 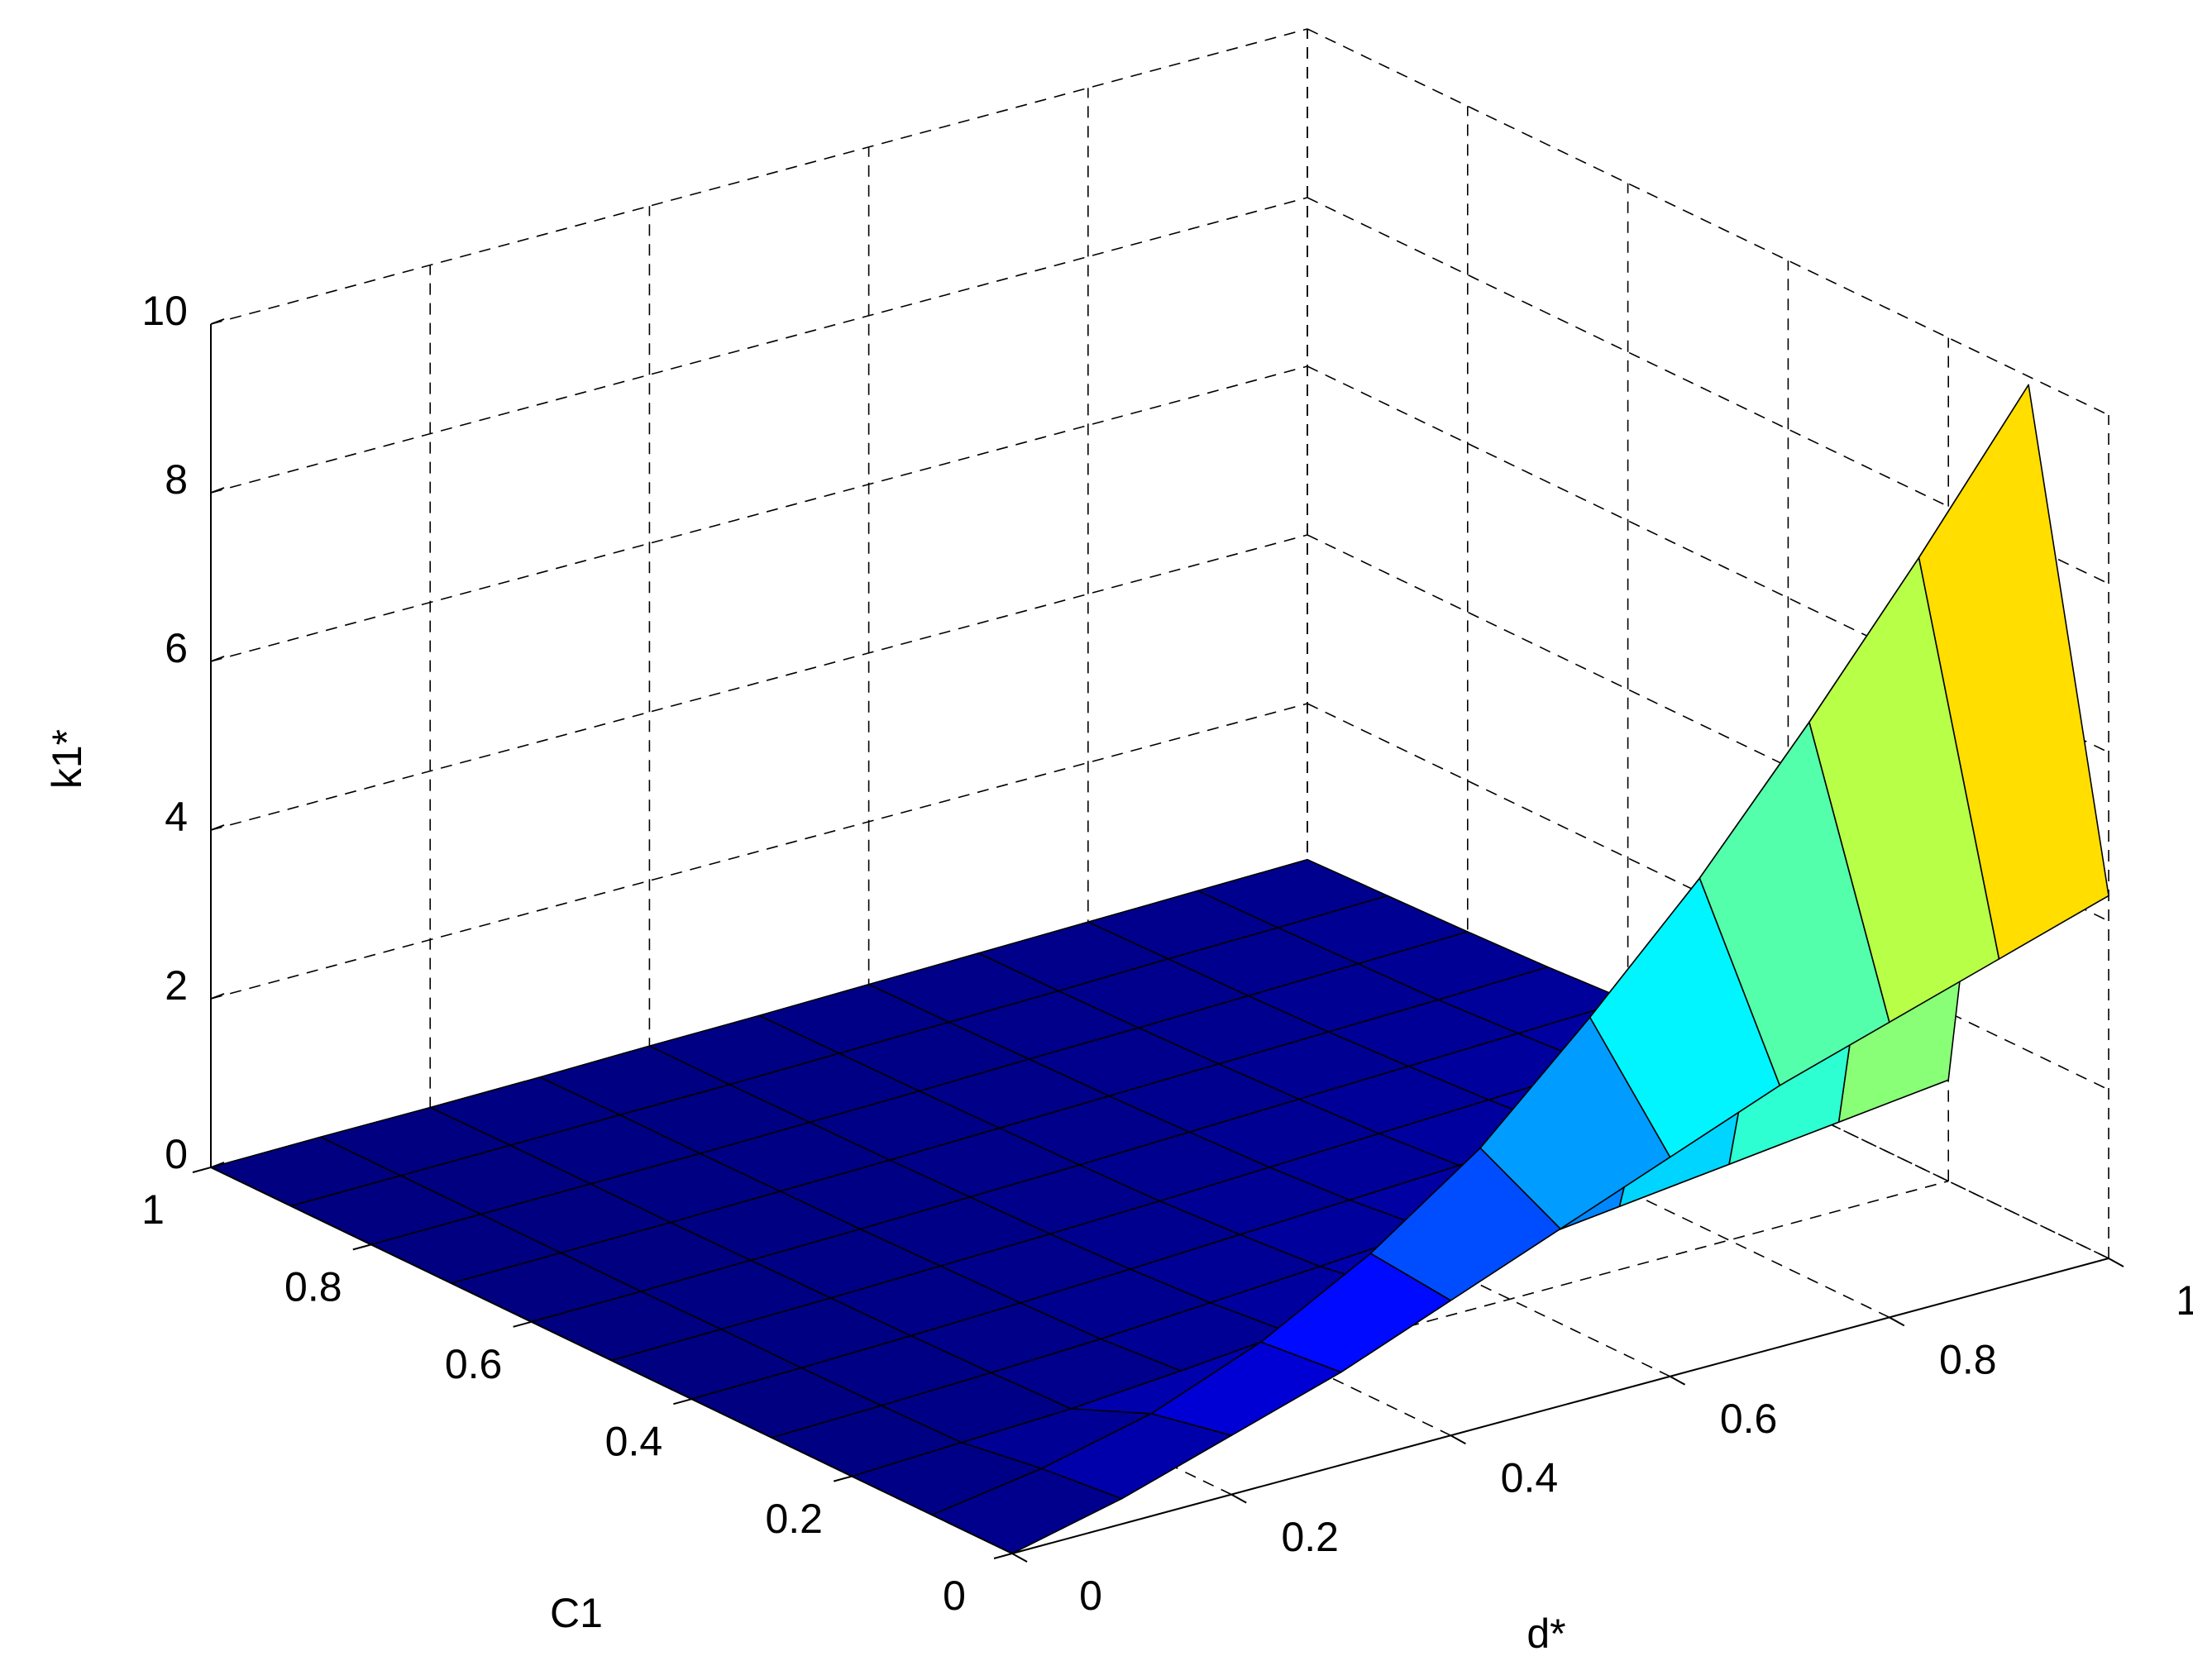 I want to click on x-axis, so click(x=1560, y=1406).